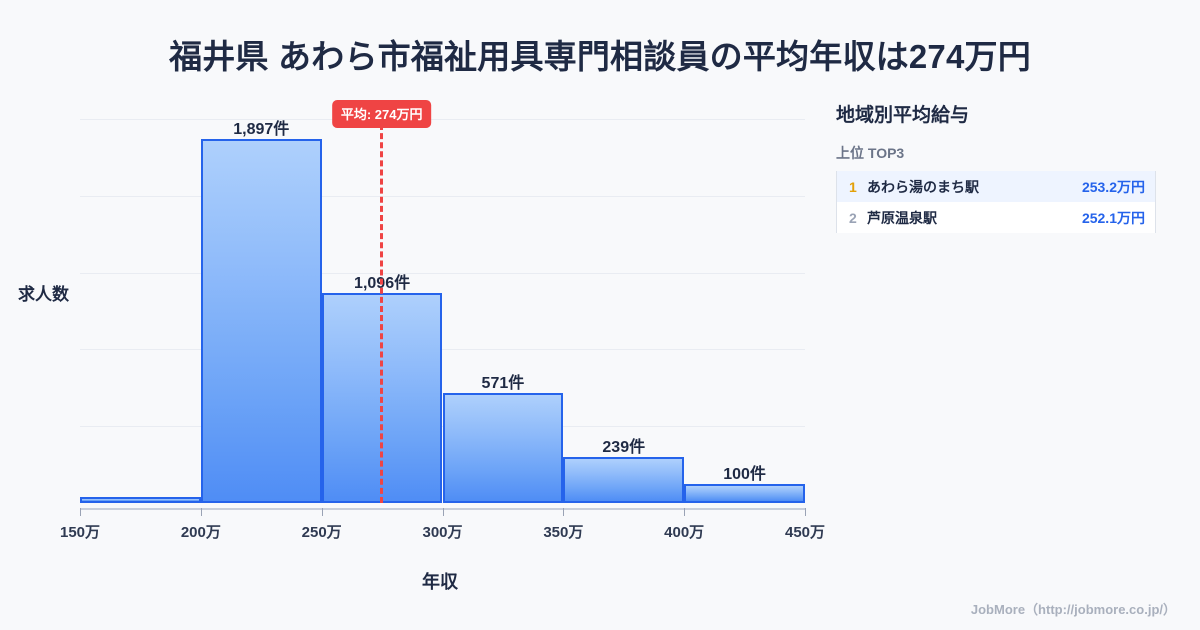 This screenshot has height=630, width=1200. What do you see at coordinates (624, 448) in the screenshot?
I see `bar-value-label: 239件` at bounding box center [624, 448].